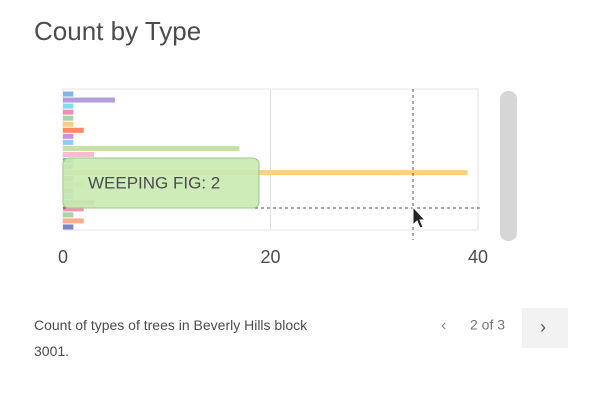 The width and height of the screenshot is (600, 416). What do you see at coordinates (154, 182) in the screenshot?
I see `tooltip-text: WEEPING FIG: 2` at bounding box center [154, 182].